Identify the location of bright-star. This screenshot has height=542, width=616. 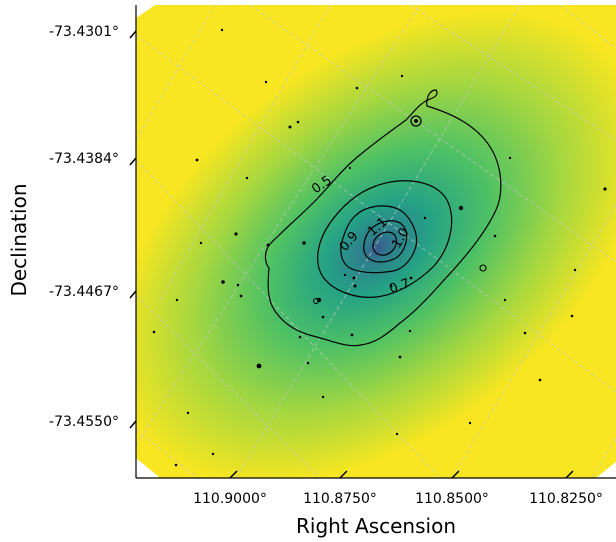
(416, 121).